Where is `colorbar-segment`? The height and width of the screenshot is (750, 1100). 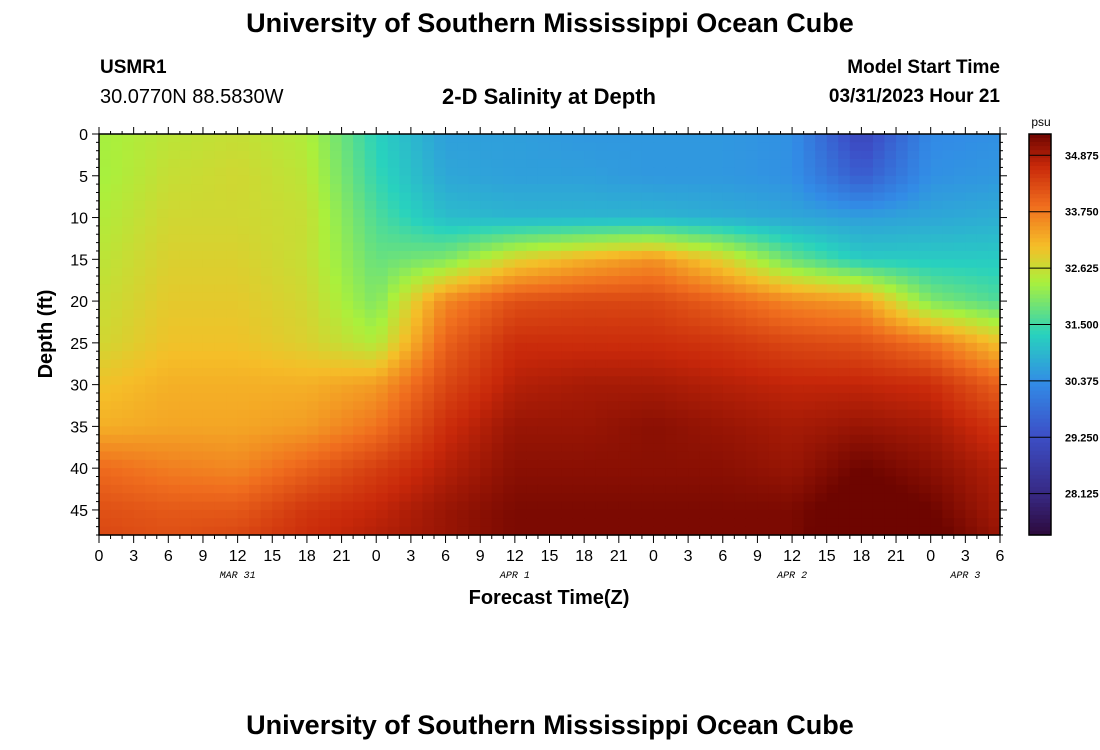 colorbar-segment is located at coordinates (1040, 309).